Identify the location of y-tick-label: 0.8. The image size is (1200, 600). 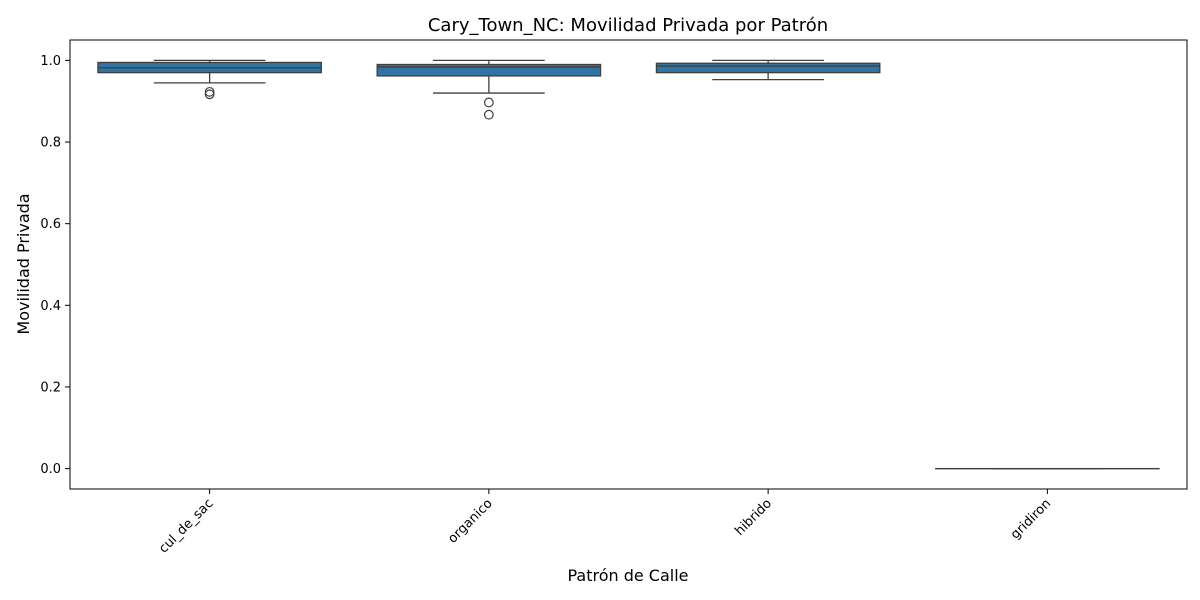
(50, 143).